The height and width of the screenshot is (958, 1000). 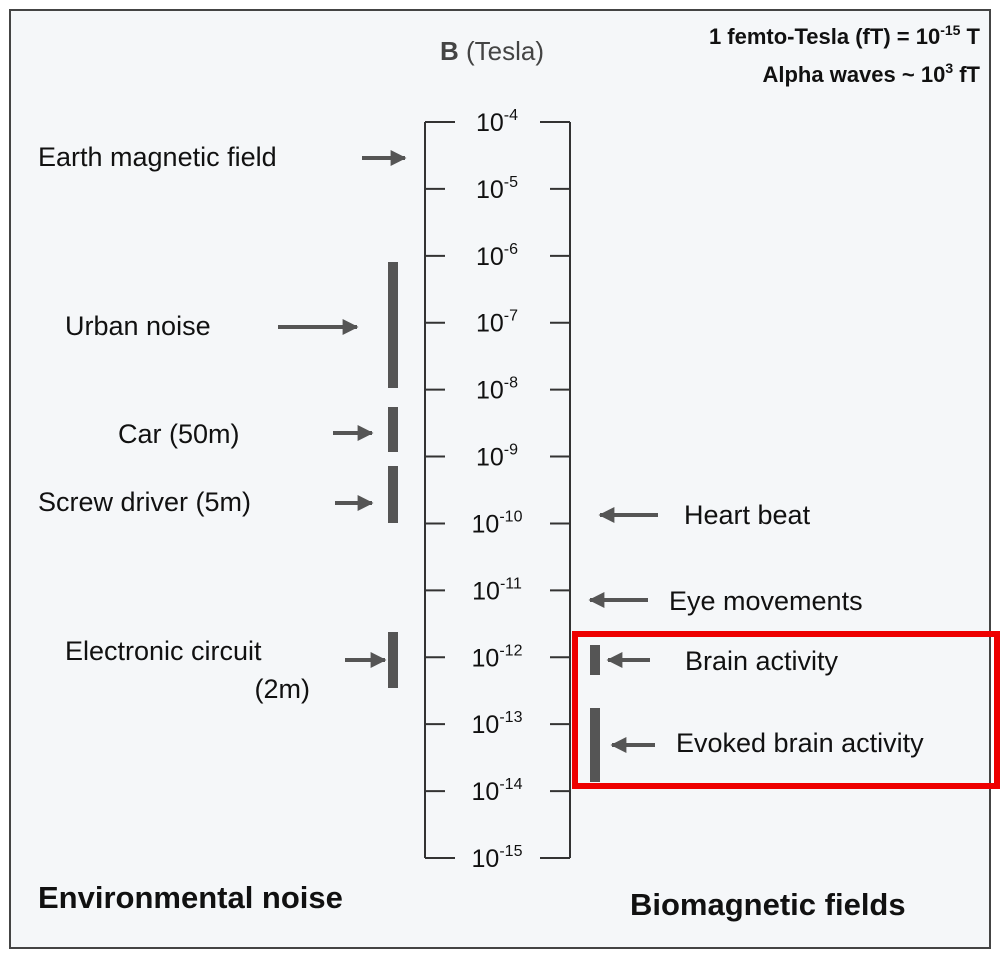 I want to click on tick-label: 10⁻⁷, so click(x=497, y=323).